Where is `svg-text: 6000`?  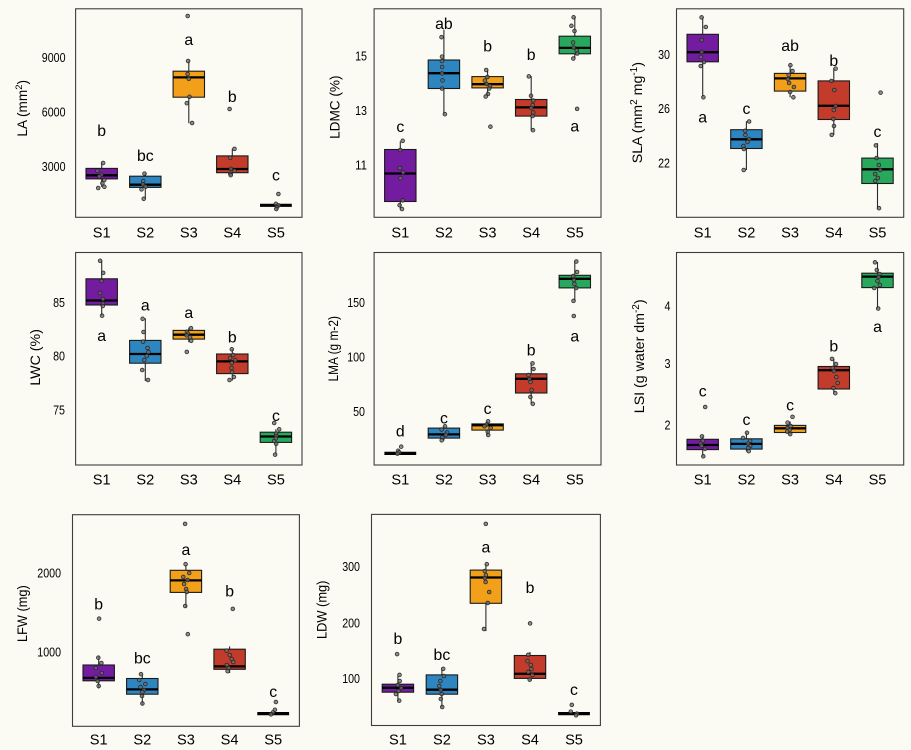 svg-text: 6000 is located at coordinates (54, 113).